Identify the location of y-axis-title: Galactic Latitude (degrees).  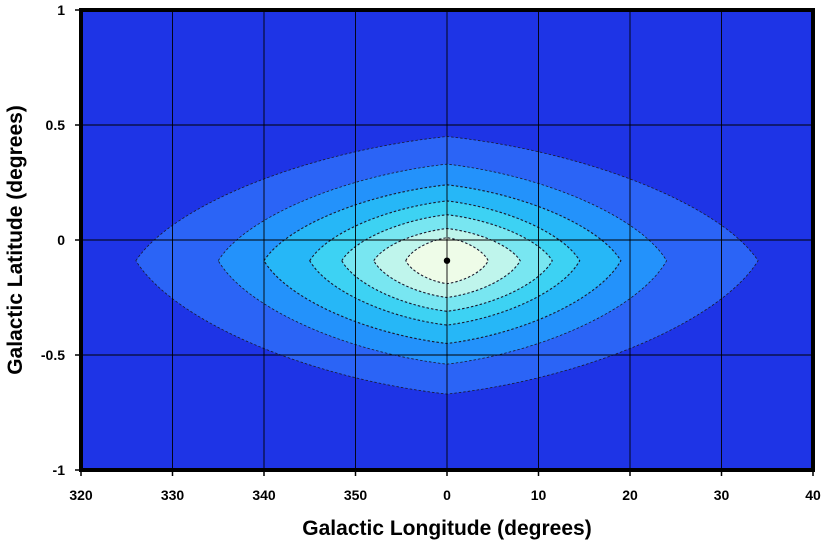
(15, 240).